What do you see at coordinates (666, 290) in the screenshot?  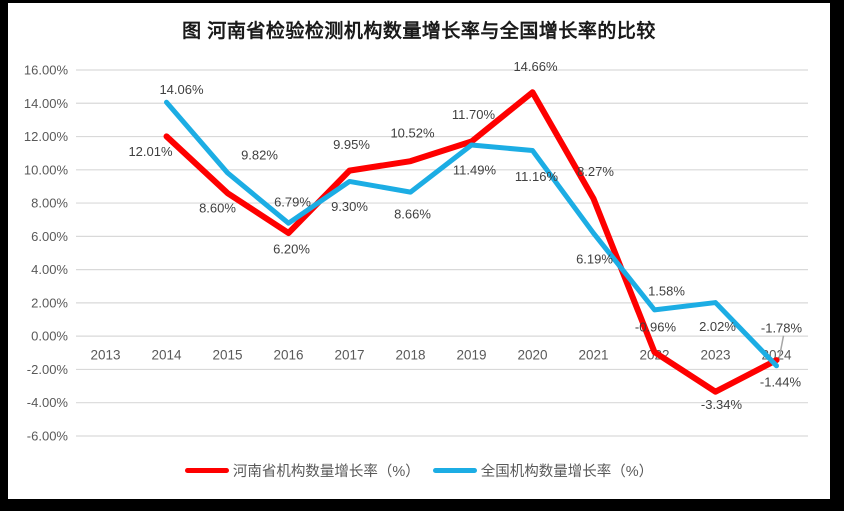 I see `data-label: 1.58%` at bounding box center [666, 290].